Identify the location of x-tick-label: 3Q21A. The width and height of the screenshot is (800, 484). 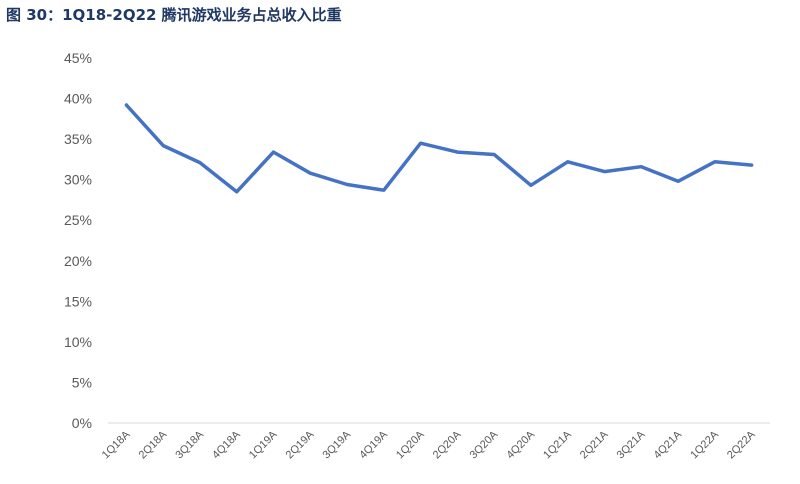
(631, 444).